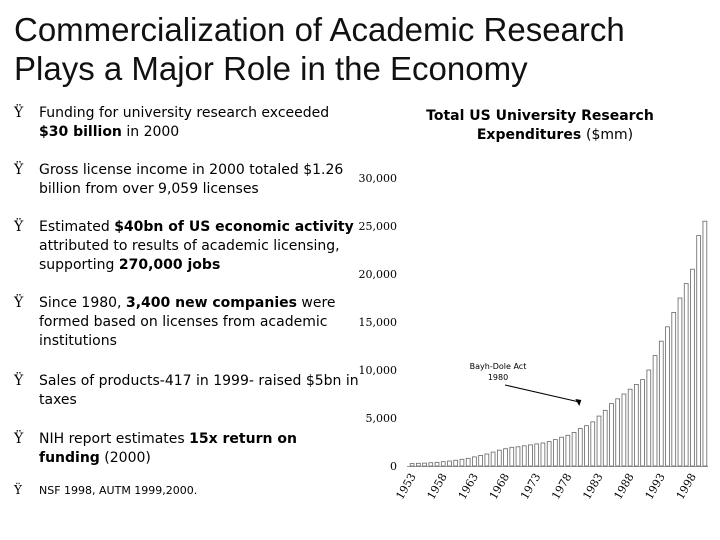 The width and height of the screenshot is (720, 540). What do you see at coordinates (498, 366) in the screenshot?
I see `annotation-label: Bayh-Dole Act` at bounding box center [498, 366].